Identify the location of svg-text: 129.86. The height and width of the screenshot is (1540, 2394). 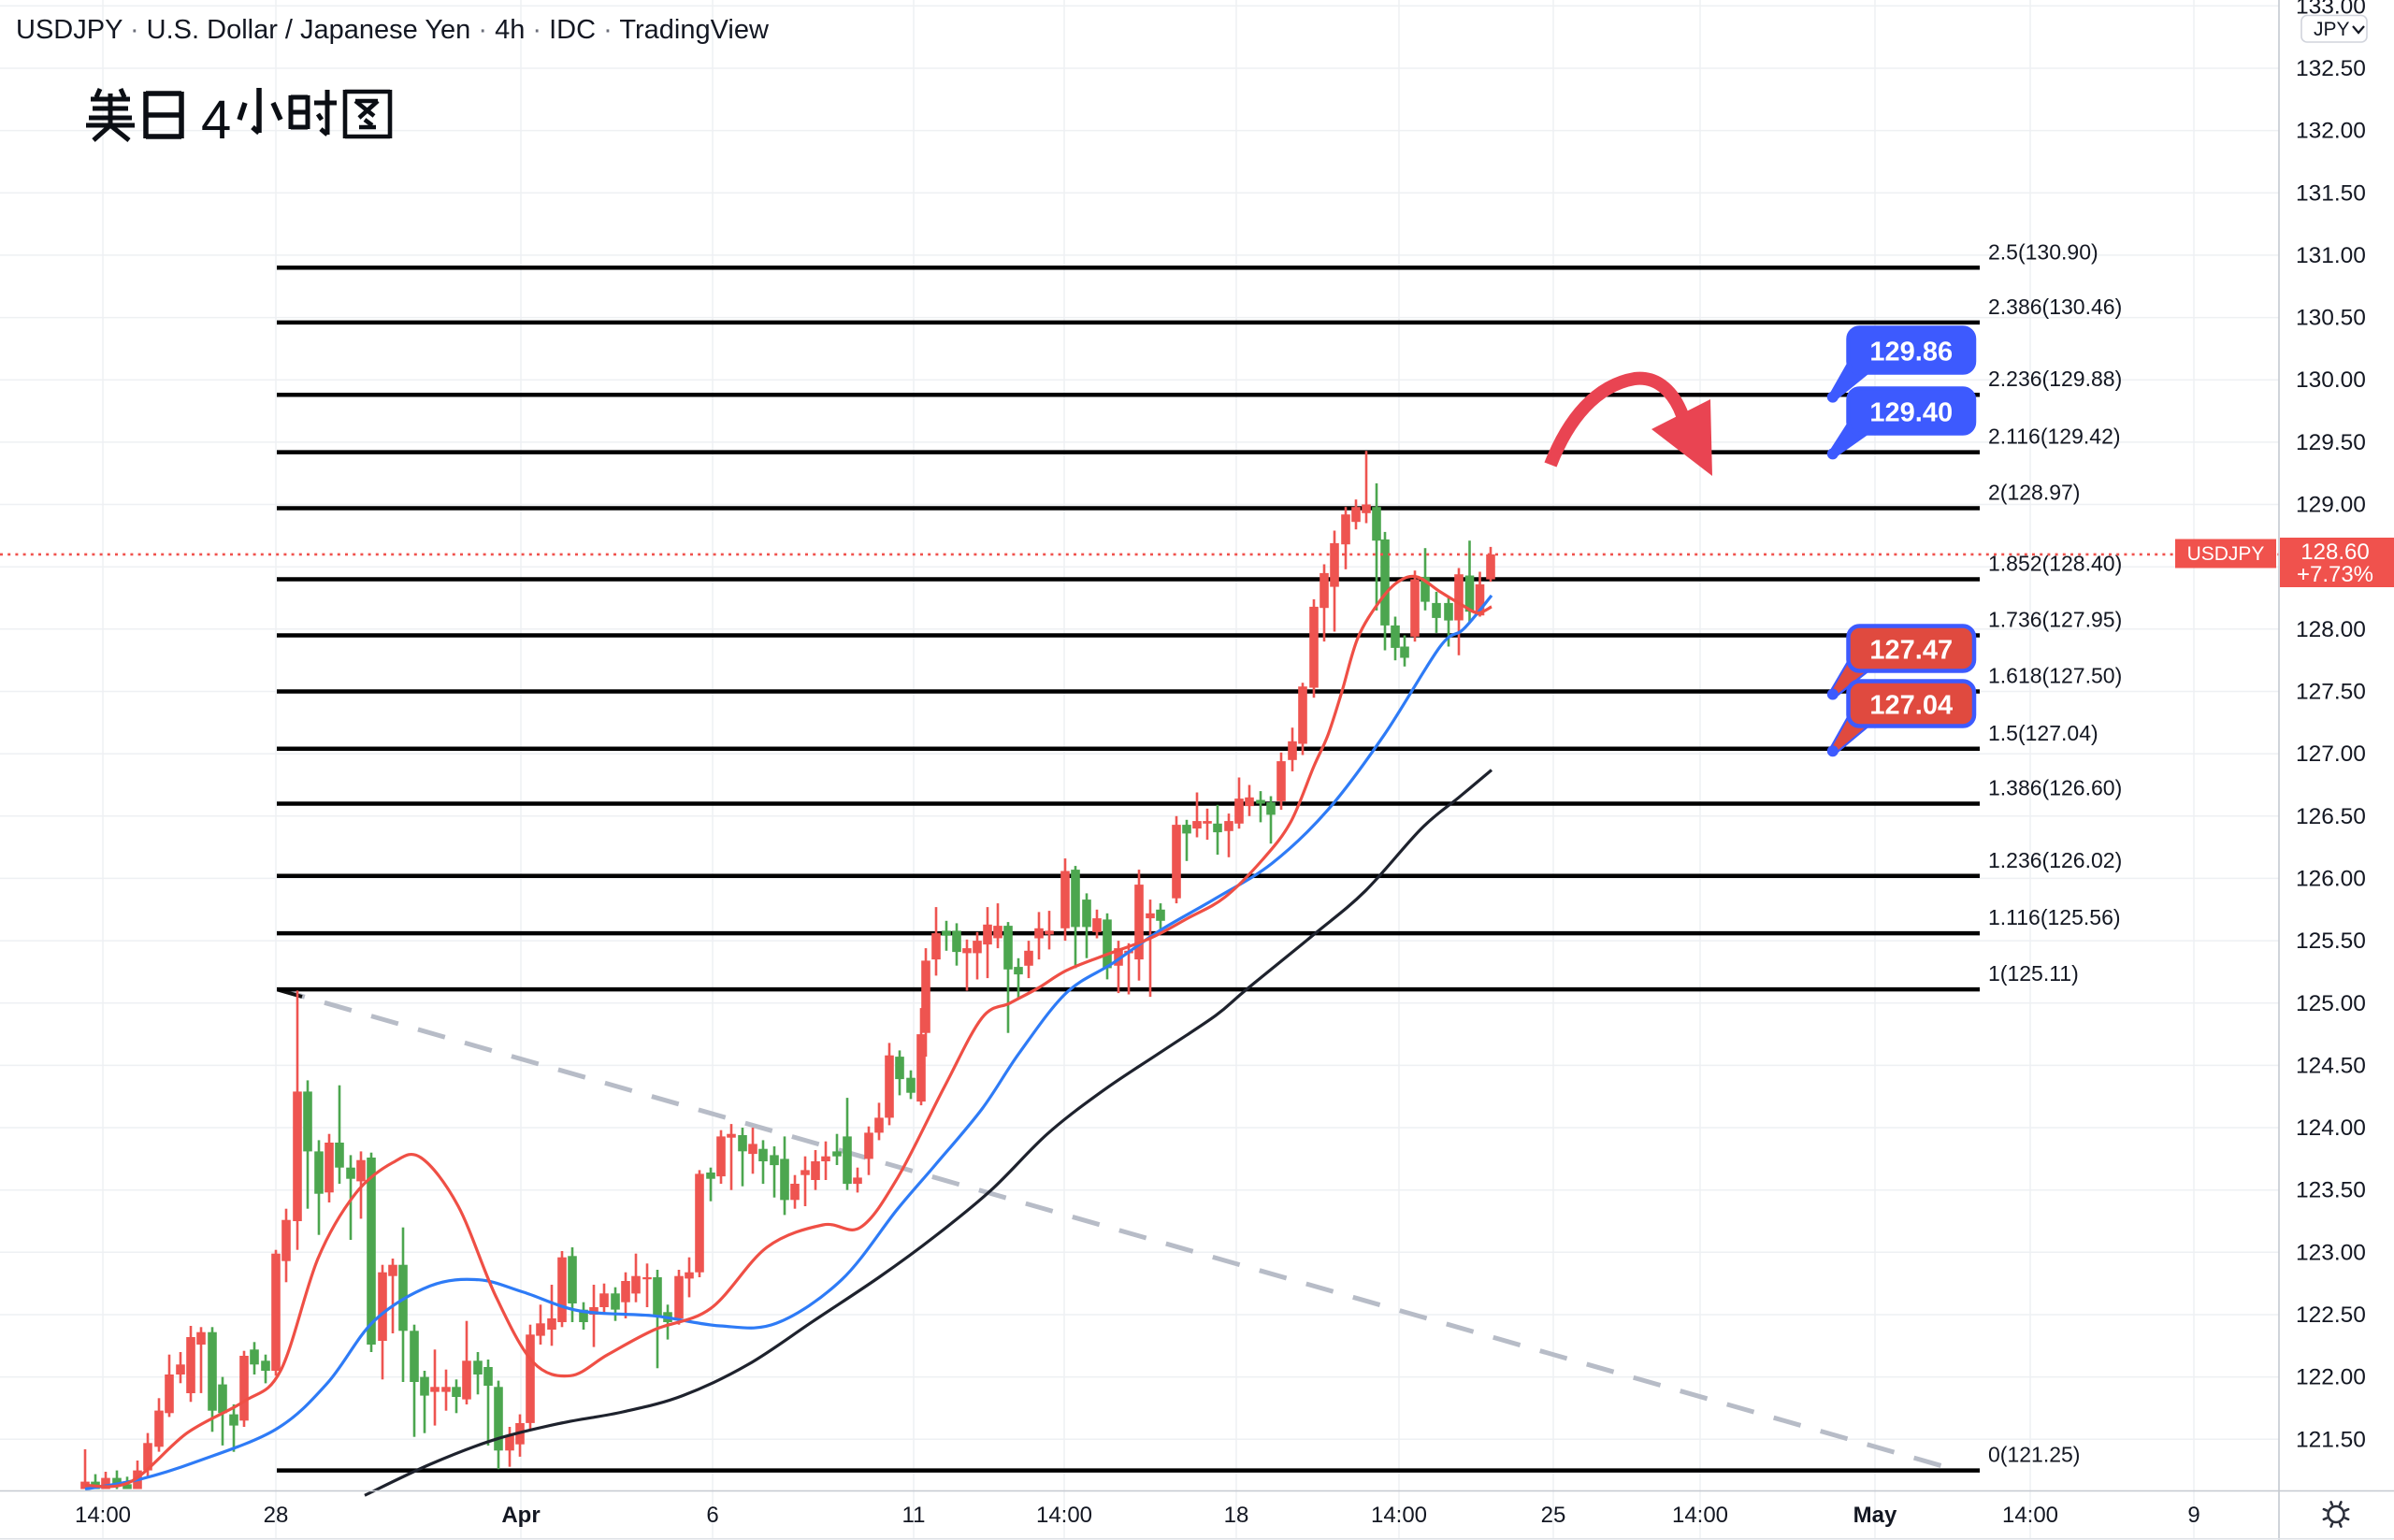
(1911, 352).